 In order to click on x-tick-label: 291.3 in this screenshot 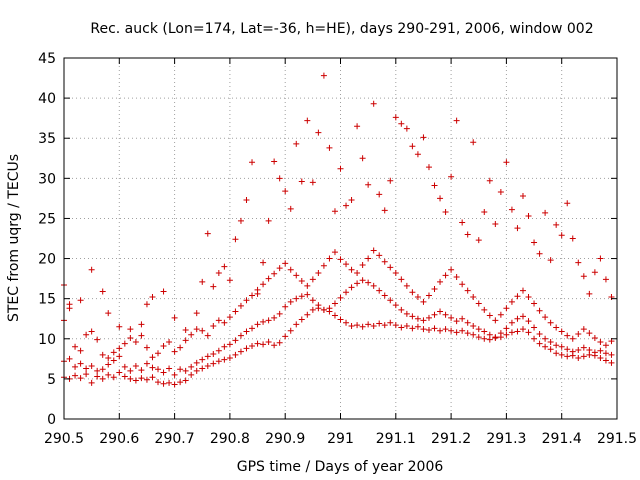, I will do `click(506, 439)`.